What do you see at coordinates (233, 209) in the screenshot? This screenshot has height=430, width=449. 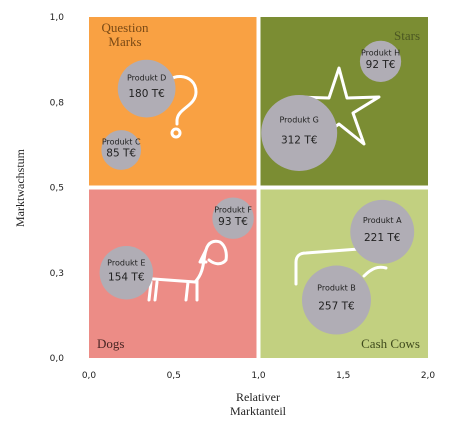 I see `bubble-name-label: Produkt F` at bounding box center [233, 209].